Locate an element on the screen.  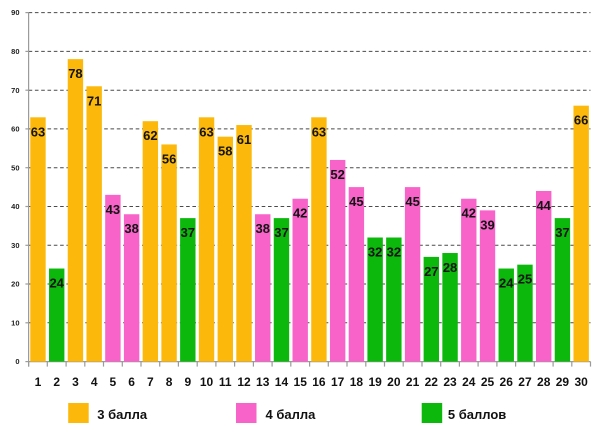
svg-text: 13 is located at coordinates (263, 382).